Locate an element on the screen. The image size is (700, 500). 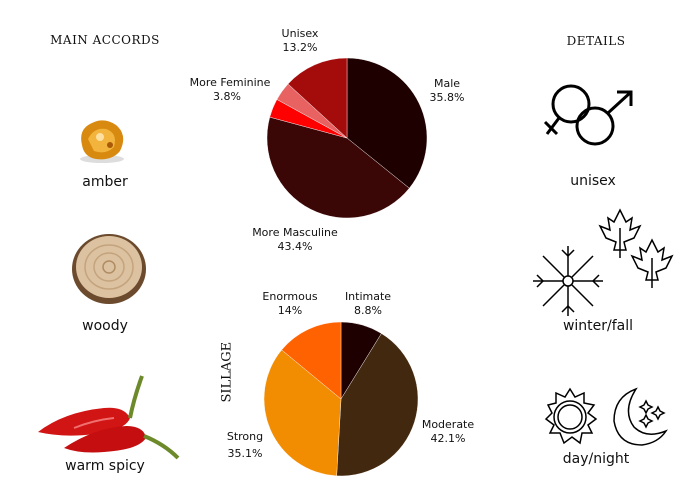
pie1-label-male: Male 35.8% is located at coordinates (447, 91).